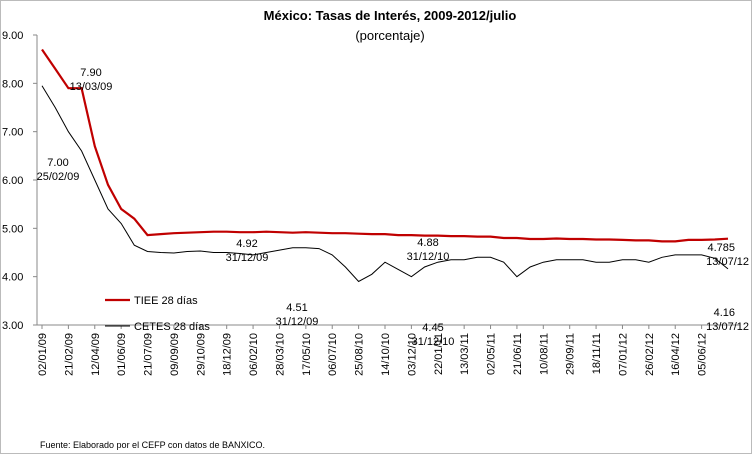 Image resolution: width=752 pixels, height=454 pixels. What do you see at coordinates (432, 328) in the screenshot?
I see `annotation-value: 4.45` at bounding box center [432, 328].